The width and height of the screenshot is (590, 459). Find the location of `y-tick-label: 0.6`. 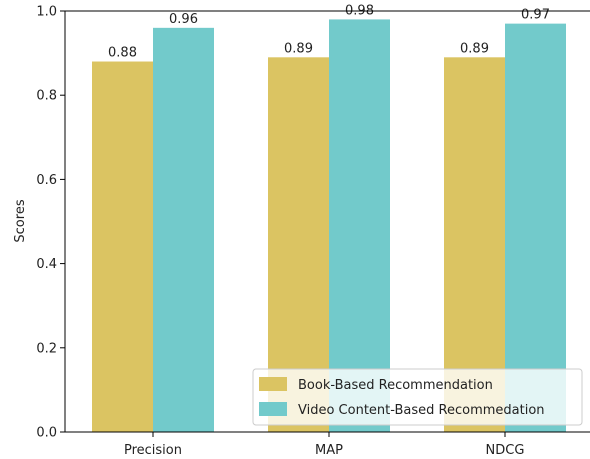

y-tick-label: 0.6 is located at coordinates (46, 180).